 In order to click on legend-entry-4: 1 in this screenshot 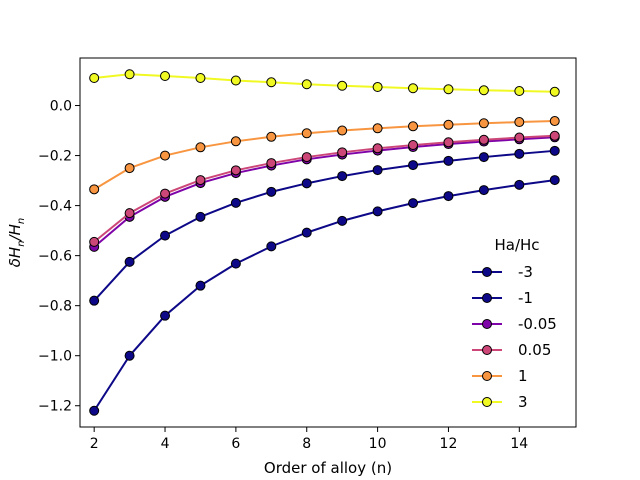, I will do `click(523, 376)`.